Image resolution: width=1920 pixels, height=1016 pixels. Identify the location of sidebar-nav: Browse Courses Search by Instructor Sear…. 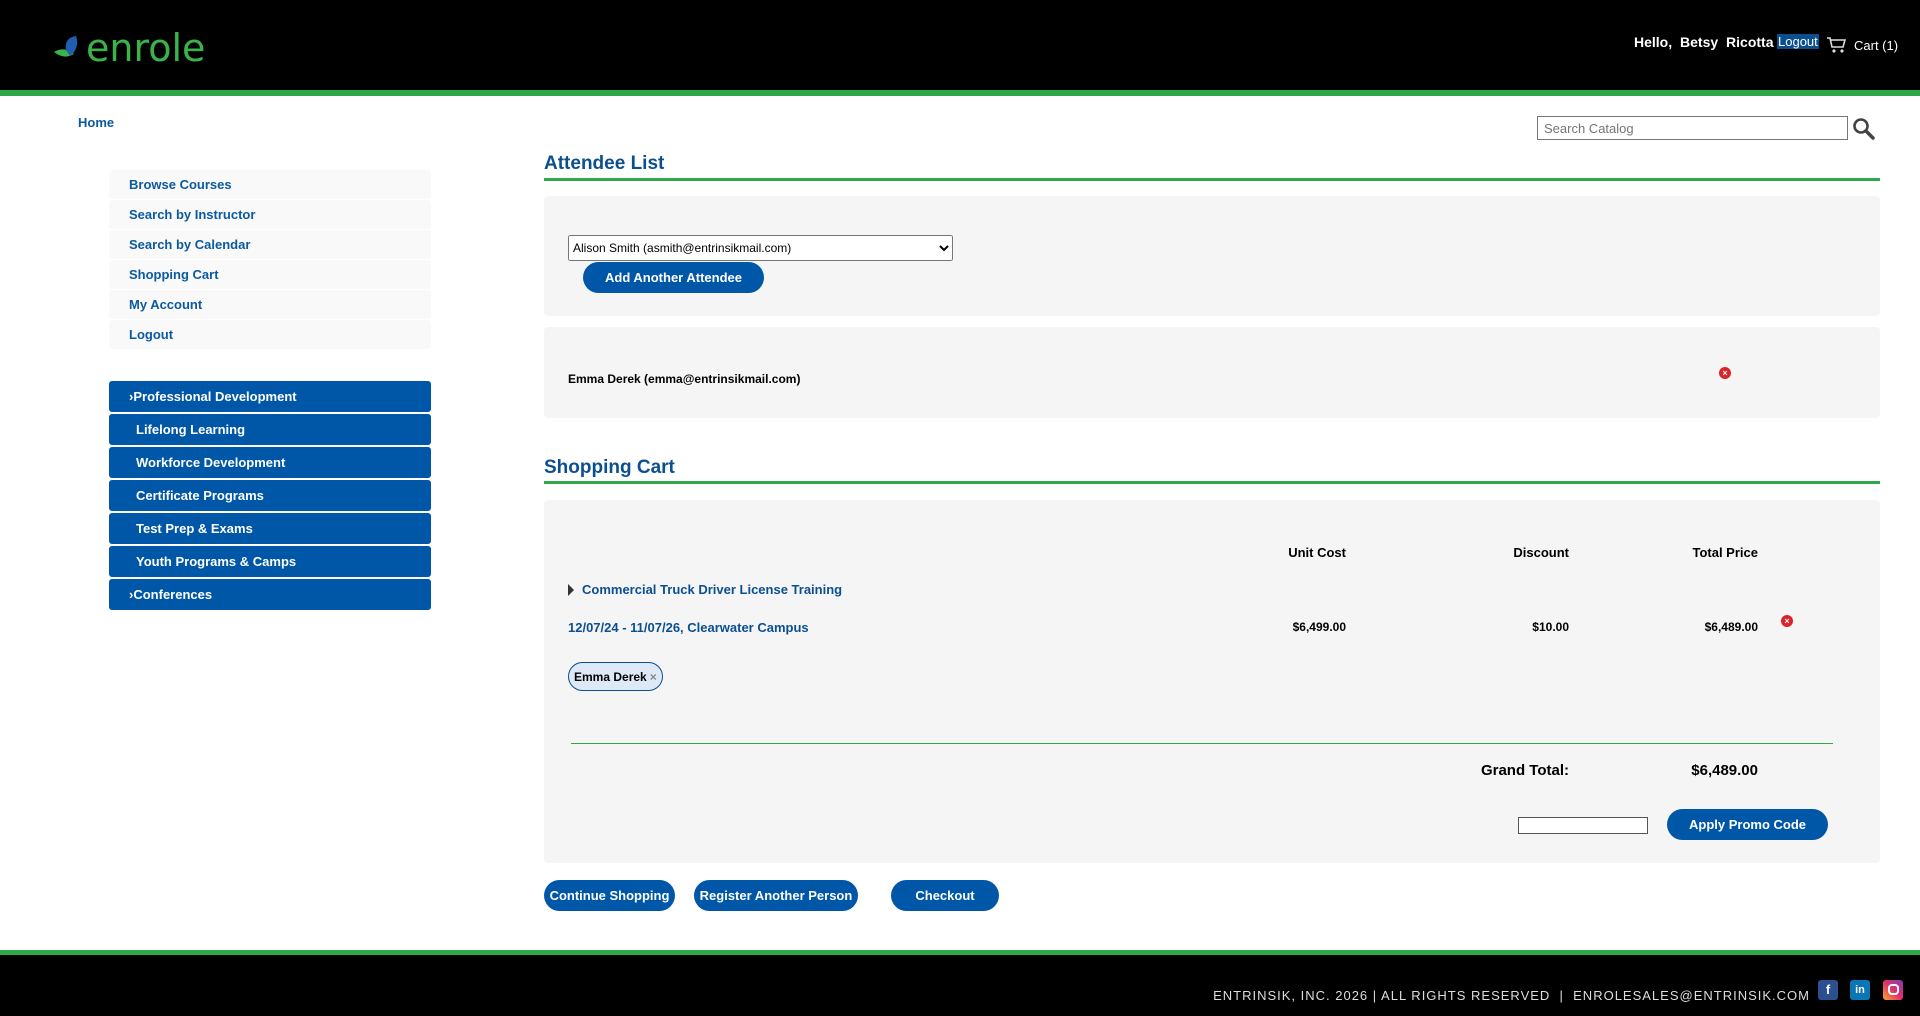
(270, 260).